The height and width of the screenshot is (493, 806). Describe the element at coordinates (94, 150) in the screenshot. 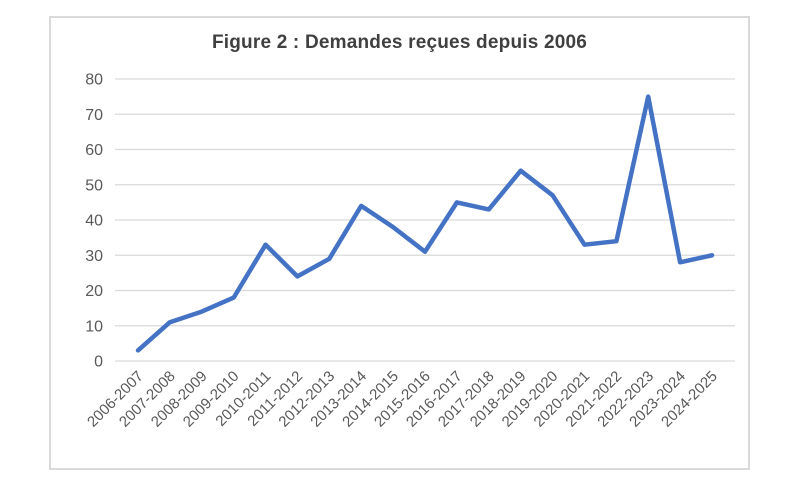

I see `y-tick-label: 60` at that location.